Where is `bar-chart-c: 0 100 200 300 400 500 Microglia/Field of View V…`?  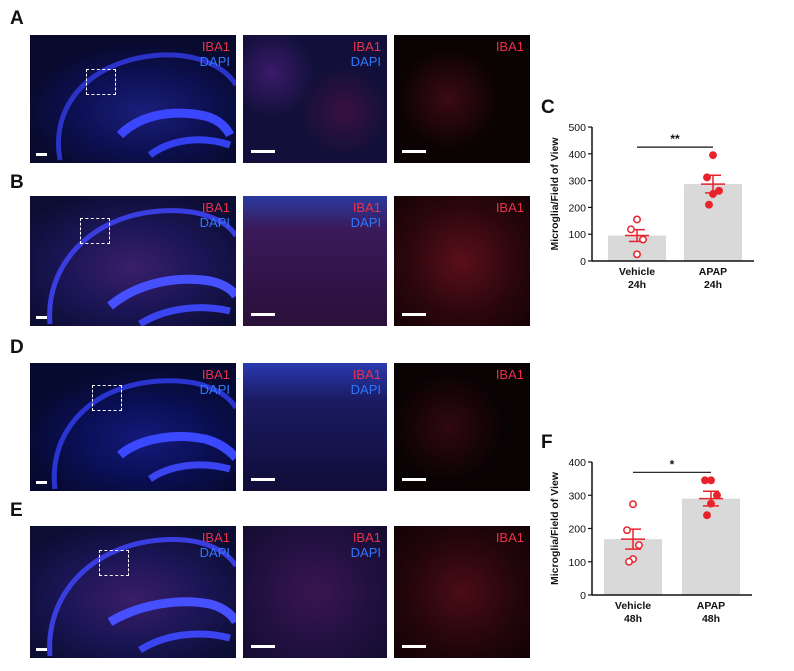 bar-chart-c: 0 100 200 300 400 500 Microglia/Field of View V… is located at coordinates (651, 206).